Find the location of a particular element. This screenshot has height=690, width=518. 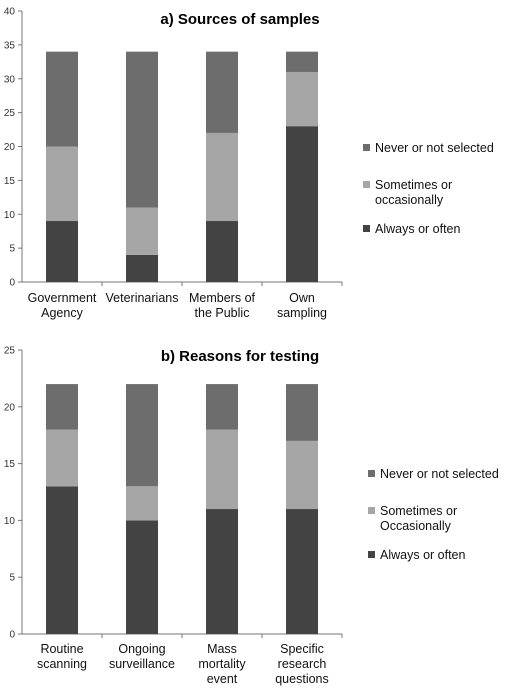

x-tick-label: Specific research questions is located at coordinates (302, 664).